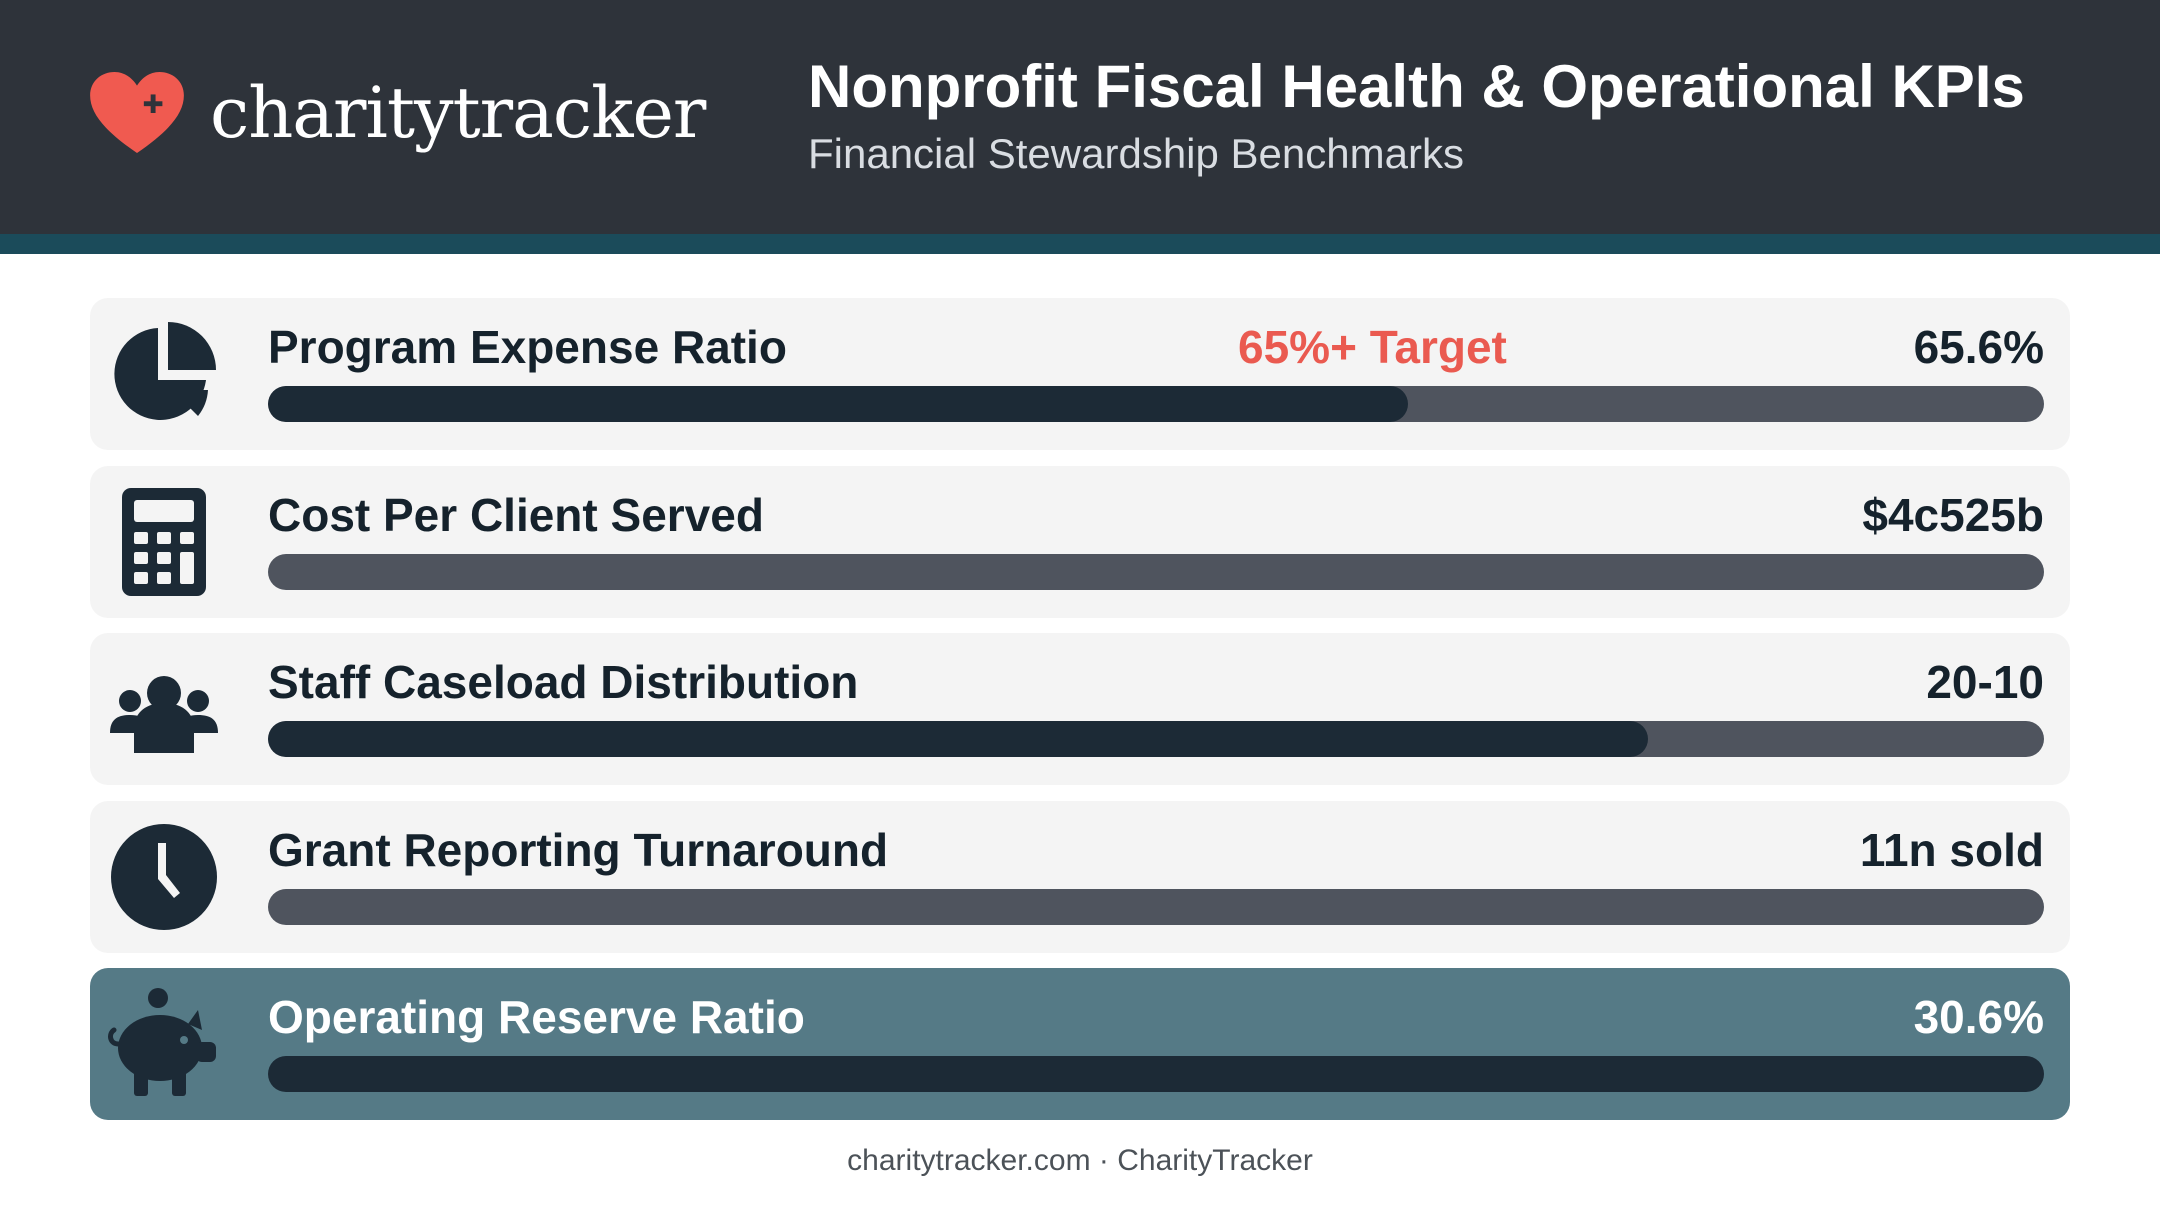  What do you see at coordinates (1080, 374) in the screenshot?
I see `metric-card-program-expense-ratio: Program Expense Ratio 65%+ Target 65.6%` at bounding box center [1080, 374].